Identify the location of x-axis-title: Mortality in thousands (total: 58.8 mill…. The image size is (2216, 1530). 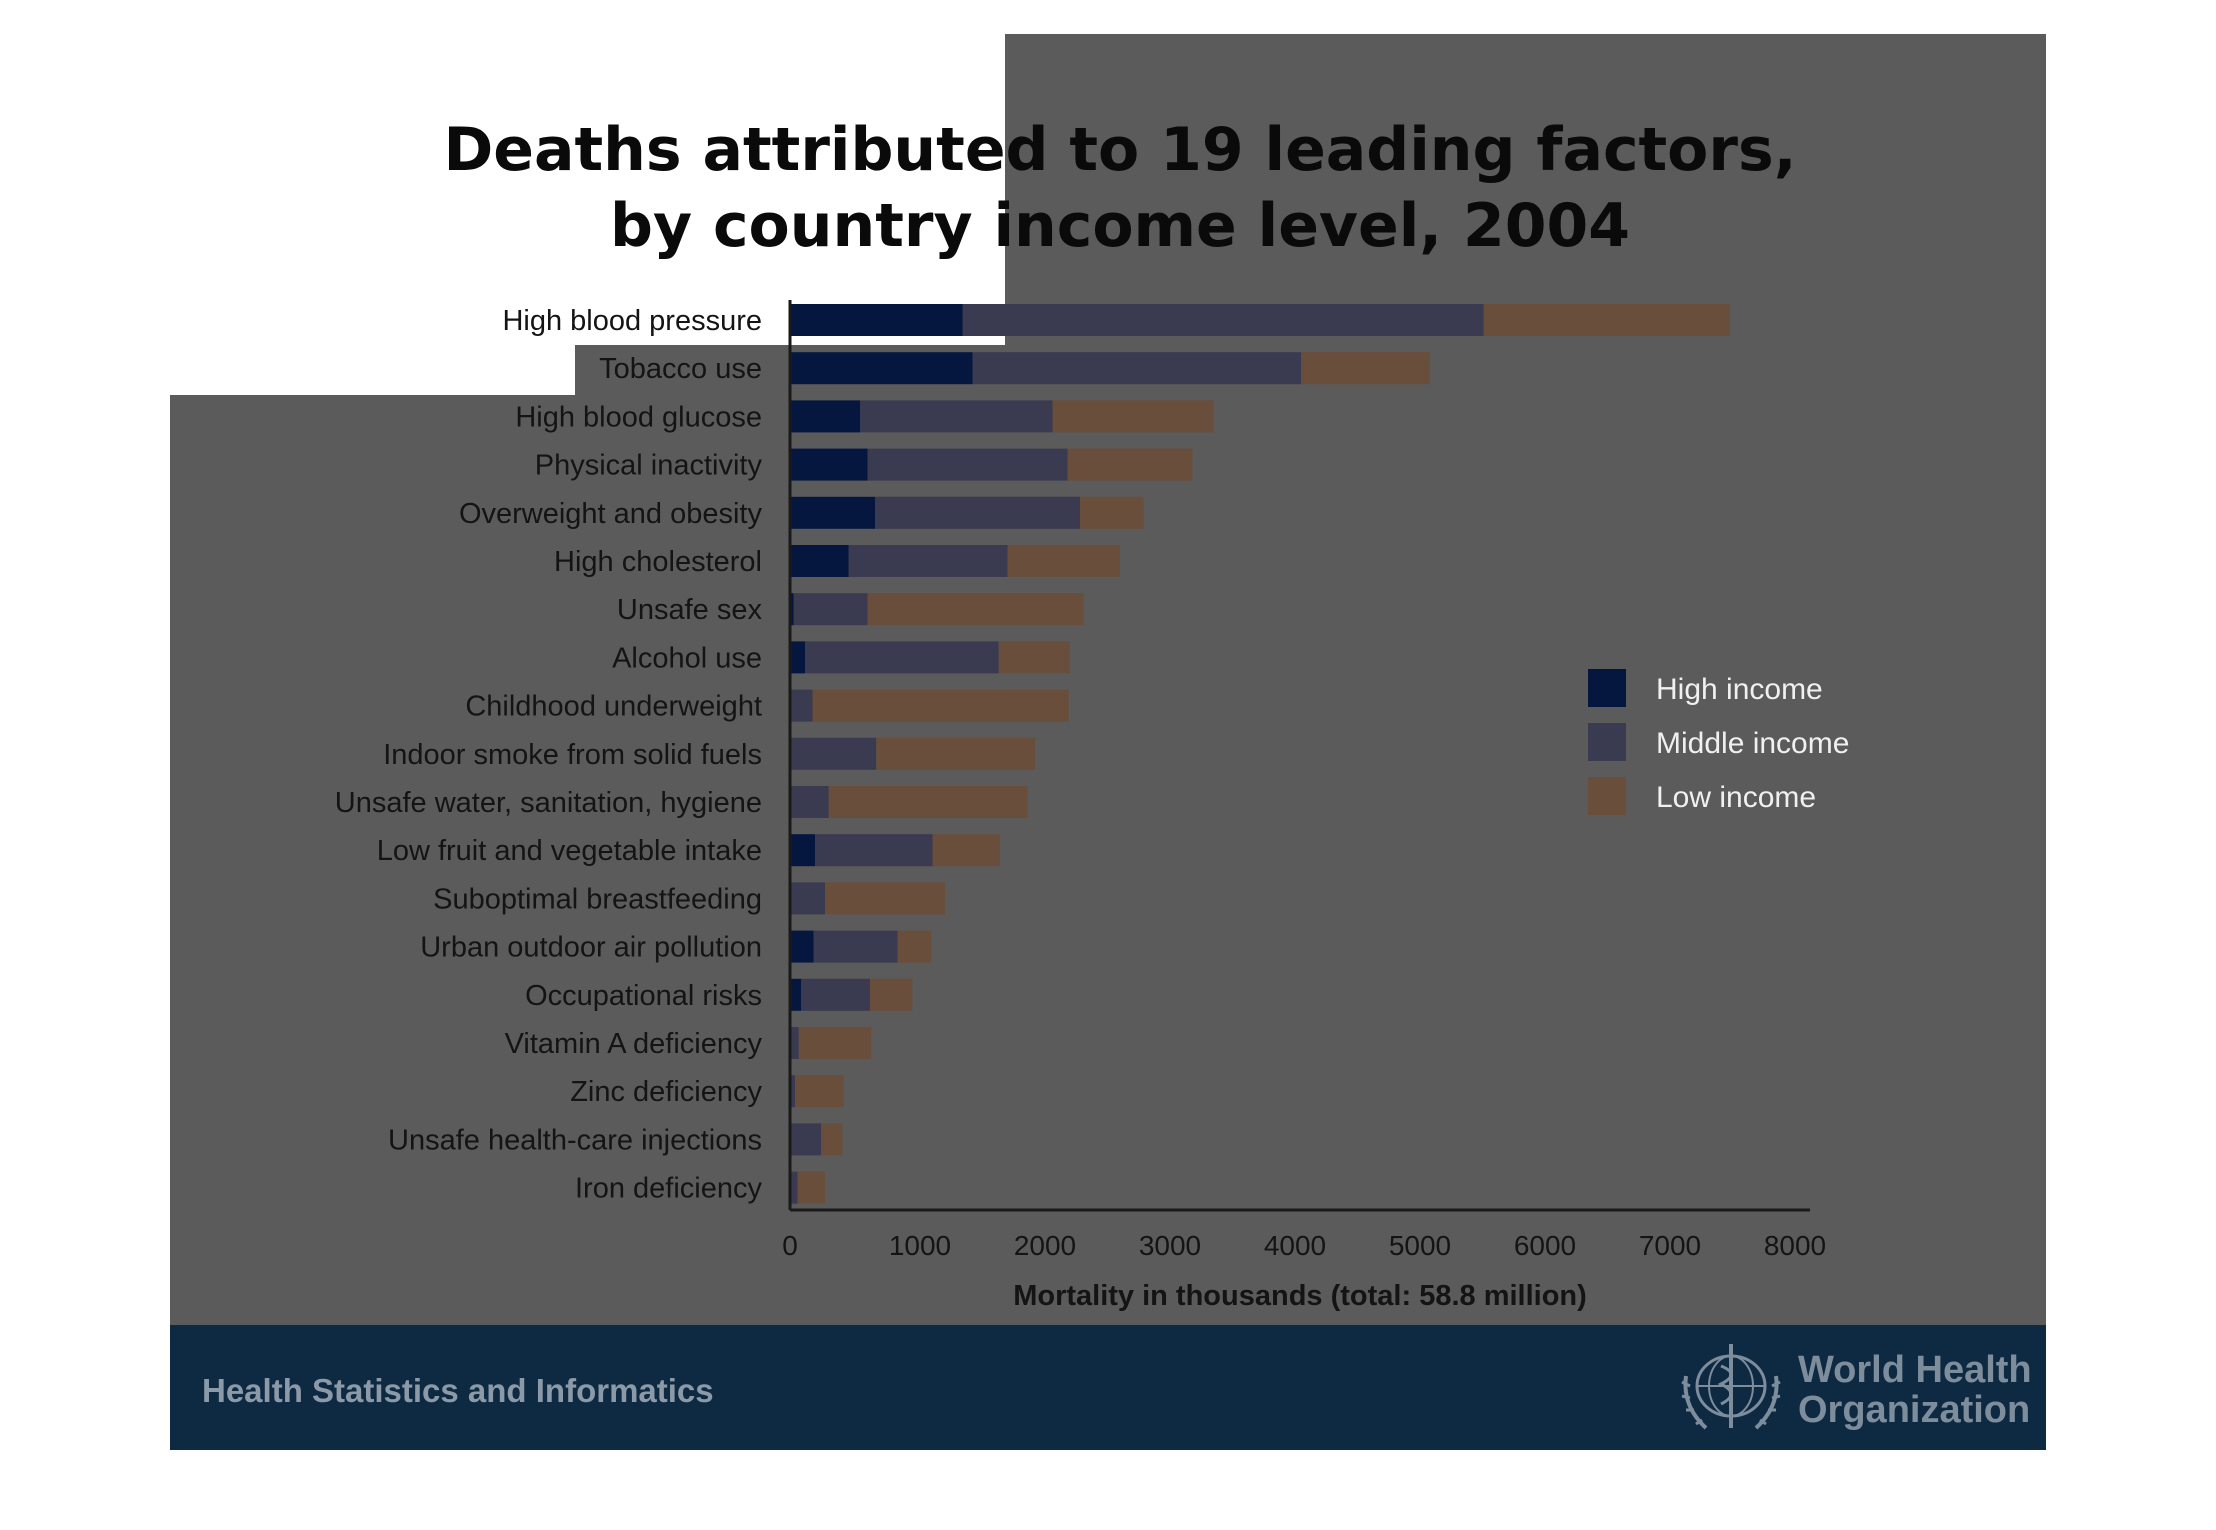
(1300, 1296).